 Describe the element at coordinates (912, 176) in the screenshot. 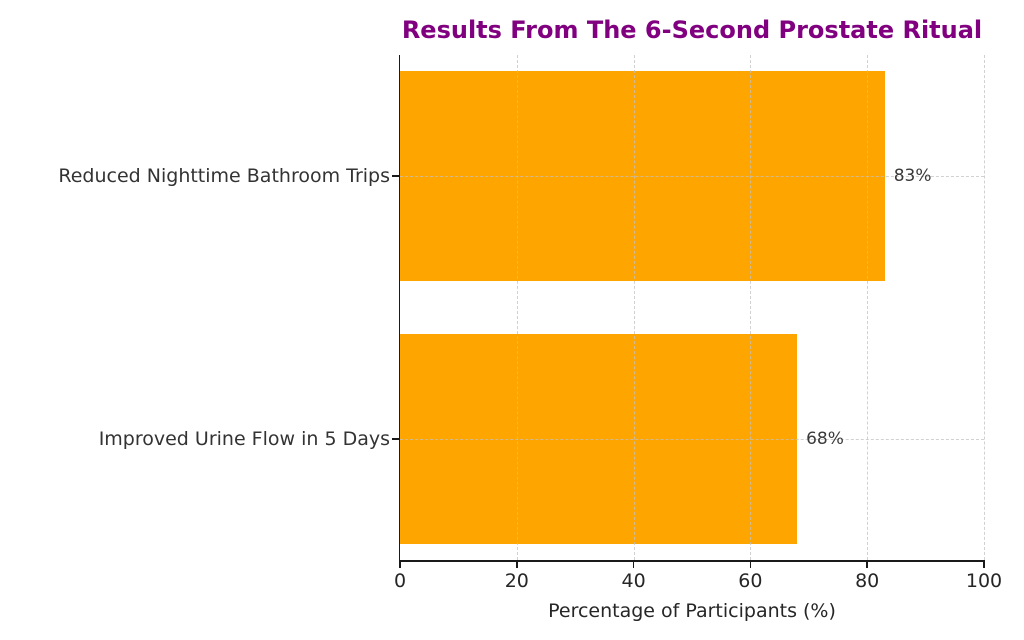

I see `value-label-0: 83%` at that location.